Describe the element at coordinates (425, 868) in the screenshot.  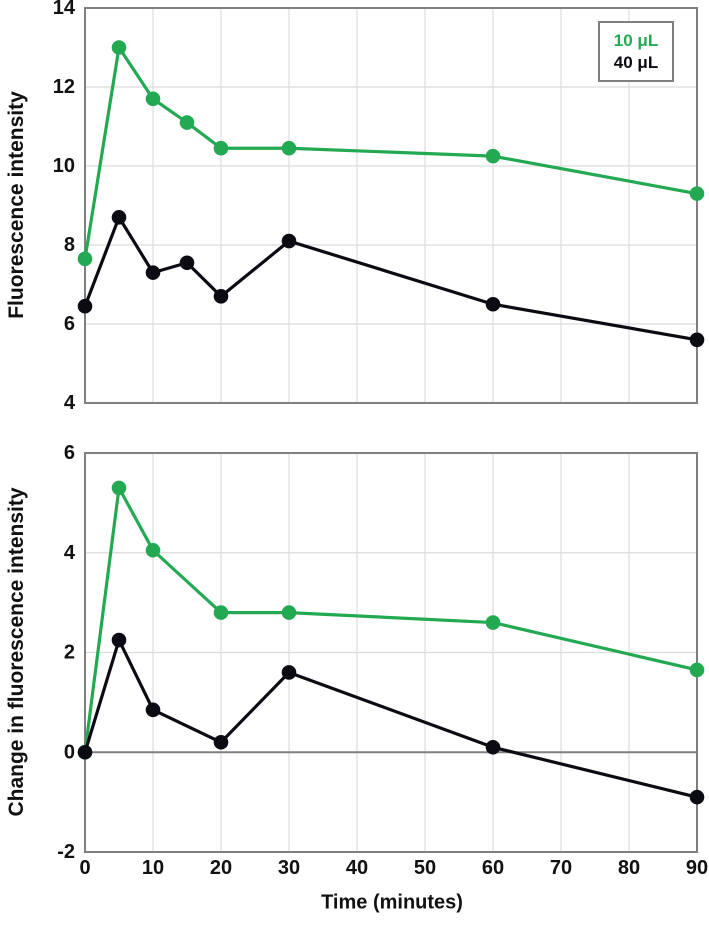
I see `x-tick-label: 50` at that location.